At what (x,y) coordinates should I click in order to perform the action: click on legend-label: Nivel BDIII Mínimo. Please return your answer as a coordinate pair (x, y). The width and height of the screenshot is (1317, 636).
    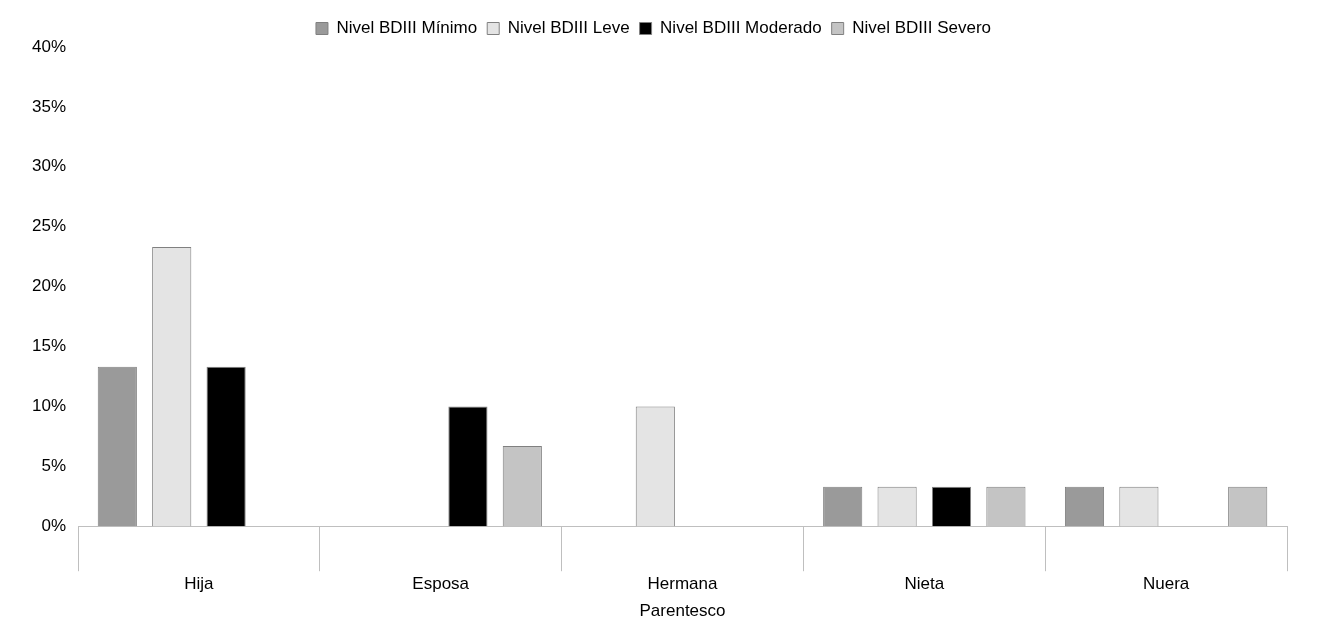
    Looking at the image, I should click on (407, 28).